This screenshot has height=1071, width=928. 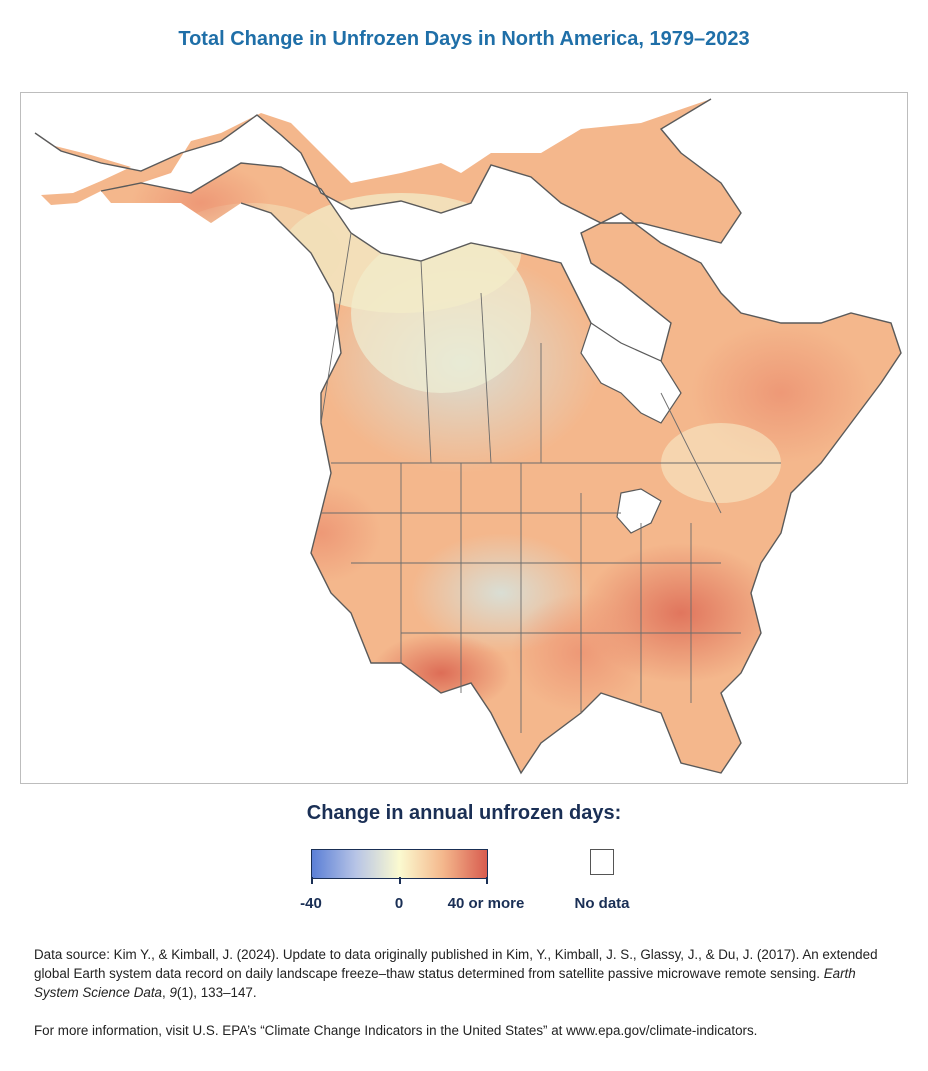 I want to click on water-bodies, so click(x=631, y=428).